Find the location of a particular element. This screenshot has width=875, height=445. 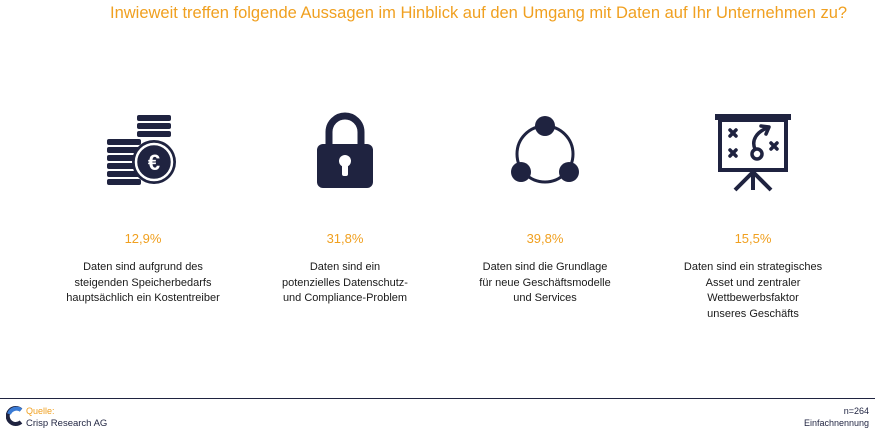

percentage-value: 15,5% is located at coordinates (753, 238).